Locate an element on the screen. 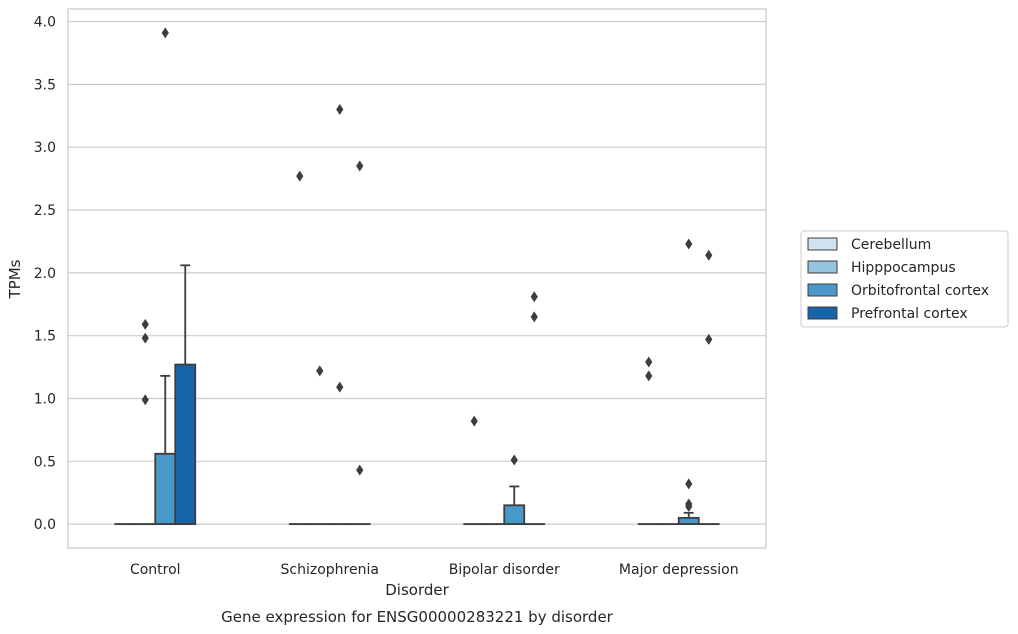 This screenshot has width=1018, height=634. legend-label: Prefrontal cortex is located at coordinates (909, 314).